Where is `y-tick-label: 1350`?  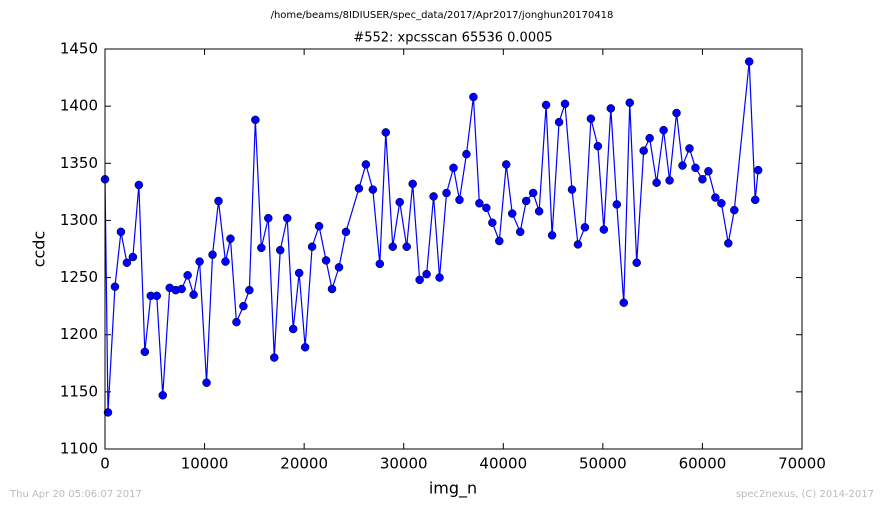
y-tick-label: 1350 is located at coordinates (79, 163).